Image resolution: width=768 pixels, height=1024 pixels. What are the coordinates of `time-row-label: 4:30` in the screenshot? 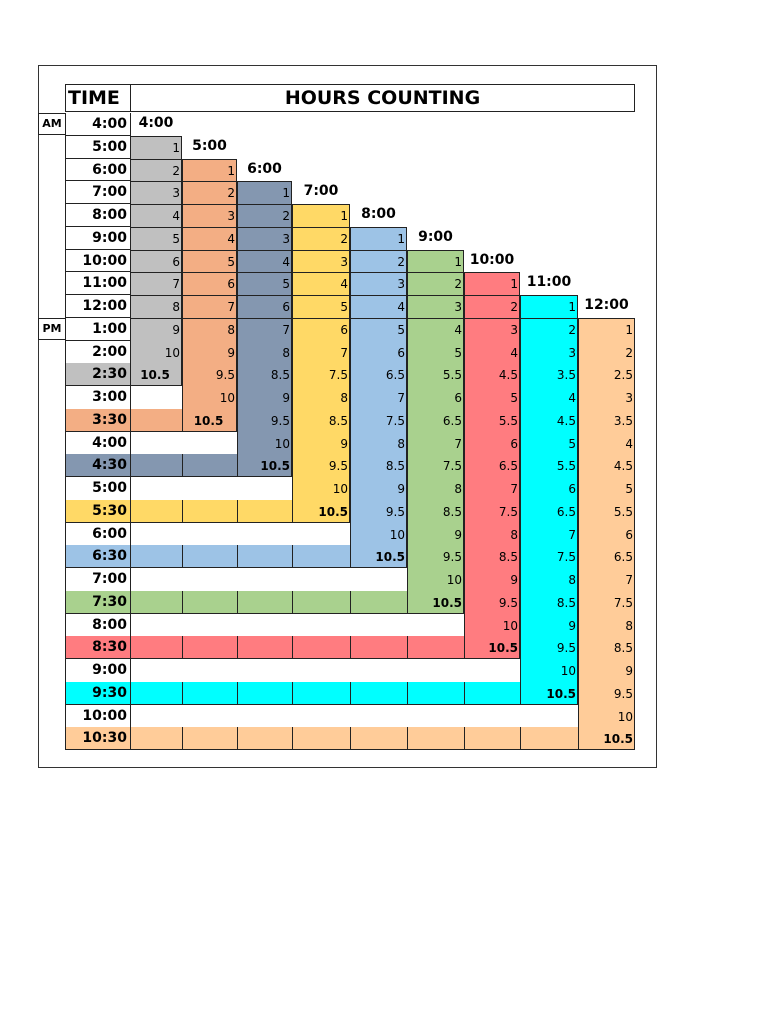 It's located at (98, 465).